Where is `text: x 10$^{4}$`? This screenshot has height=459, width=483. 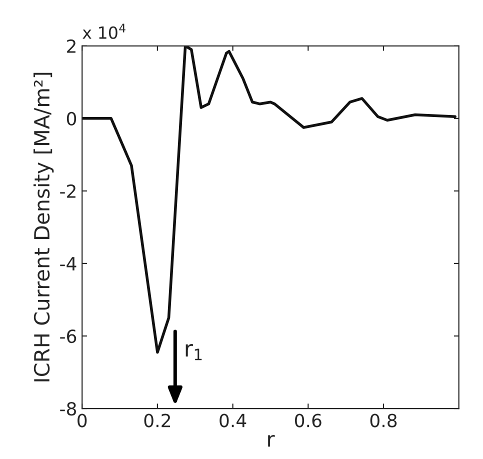 text: x 10$^{4}$ is located at coordinates (104, 31).